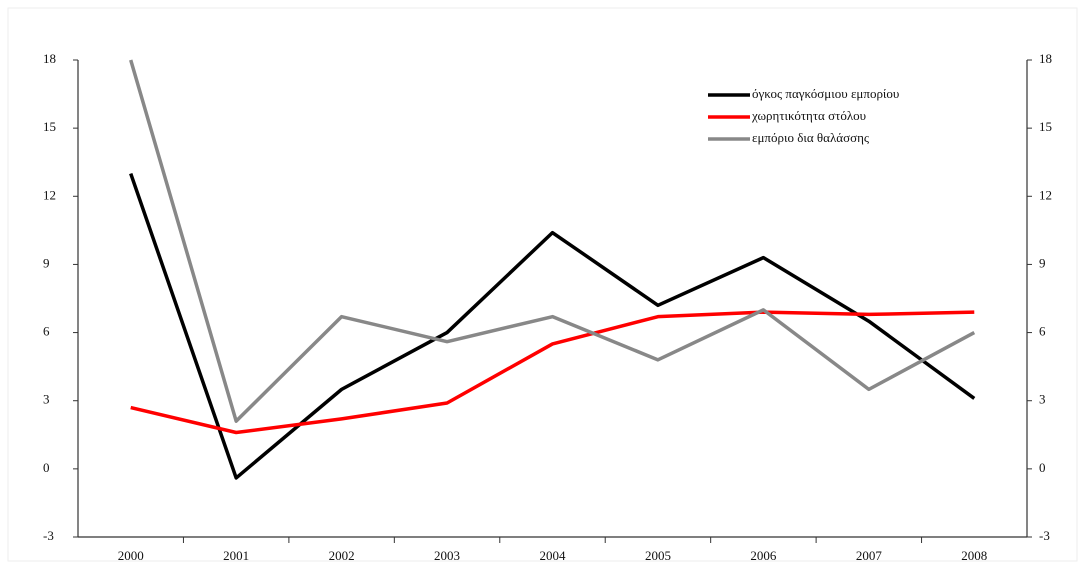 Image resolution: width=1085 pixels, height=569 pixels. Describe the element at coordinates (1042, 399) in the screenshot. I see `y2-tick-label: 3` at that location.